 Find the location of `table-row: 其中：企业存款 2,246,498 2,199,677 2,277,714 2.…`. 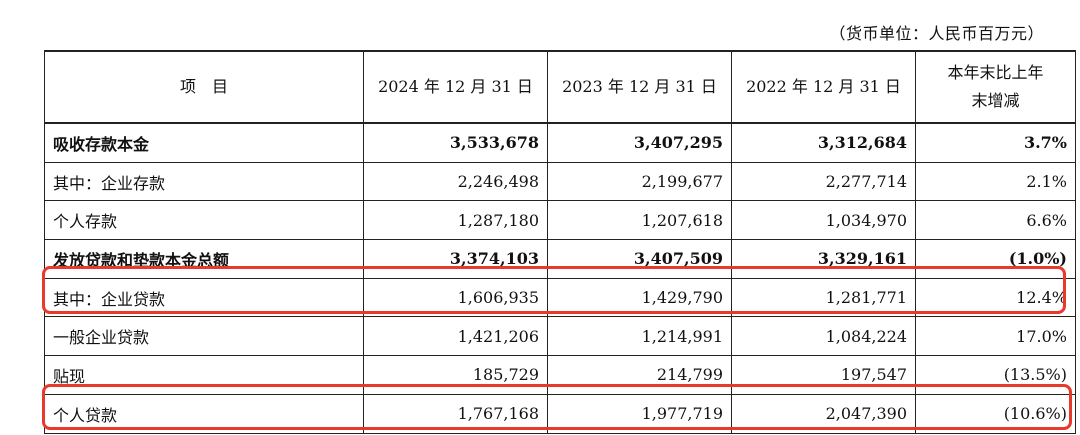

table-row: 其中：企业存款 2,246,498 2,199,677 2,277,714 2.… is located at coordinates (560, 181).